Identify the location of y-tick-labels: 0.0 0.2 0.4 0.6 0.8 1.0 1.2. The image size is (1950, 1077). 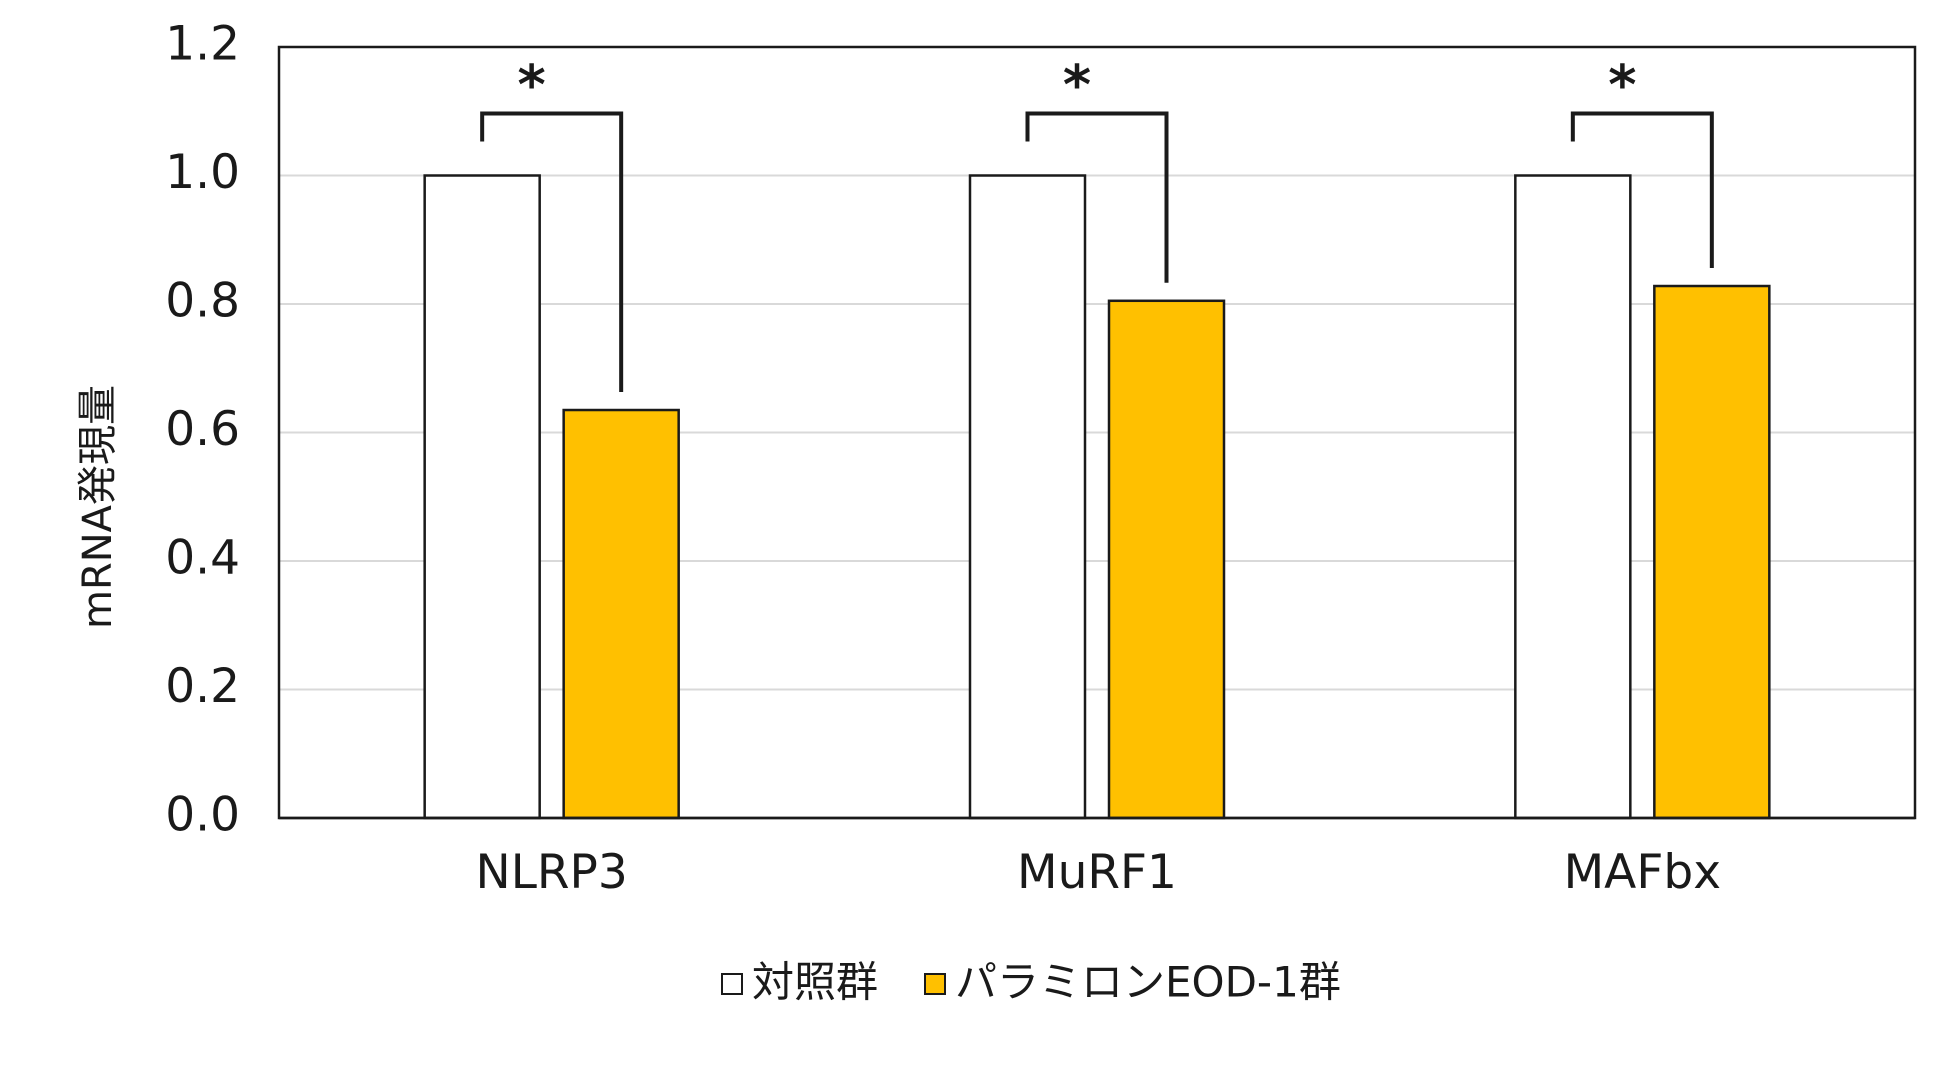
(202, 430).